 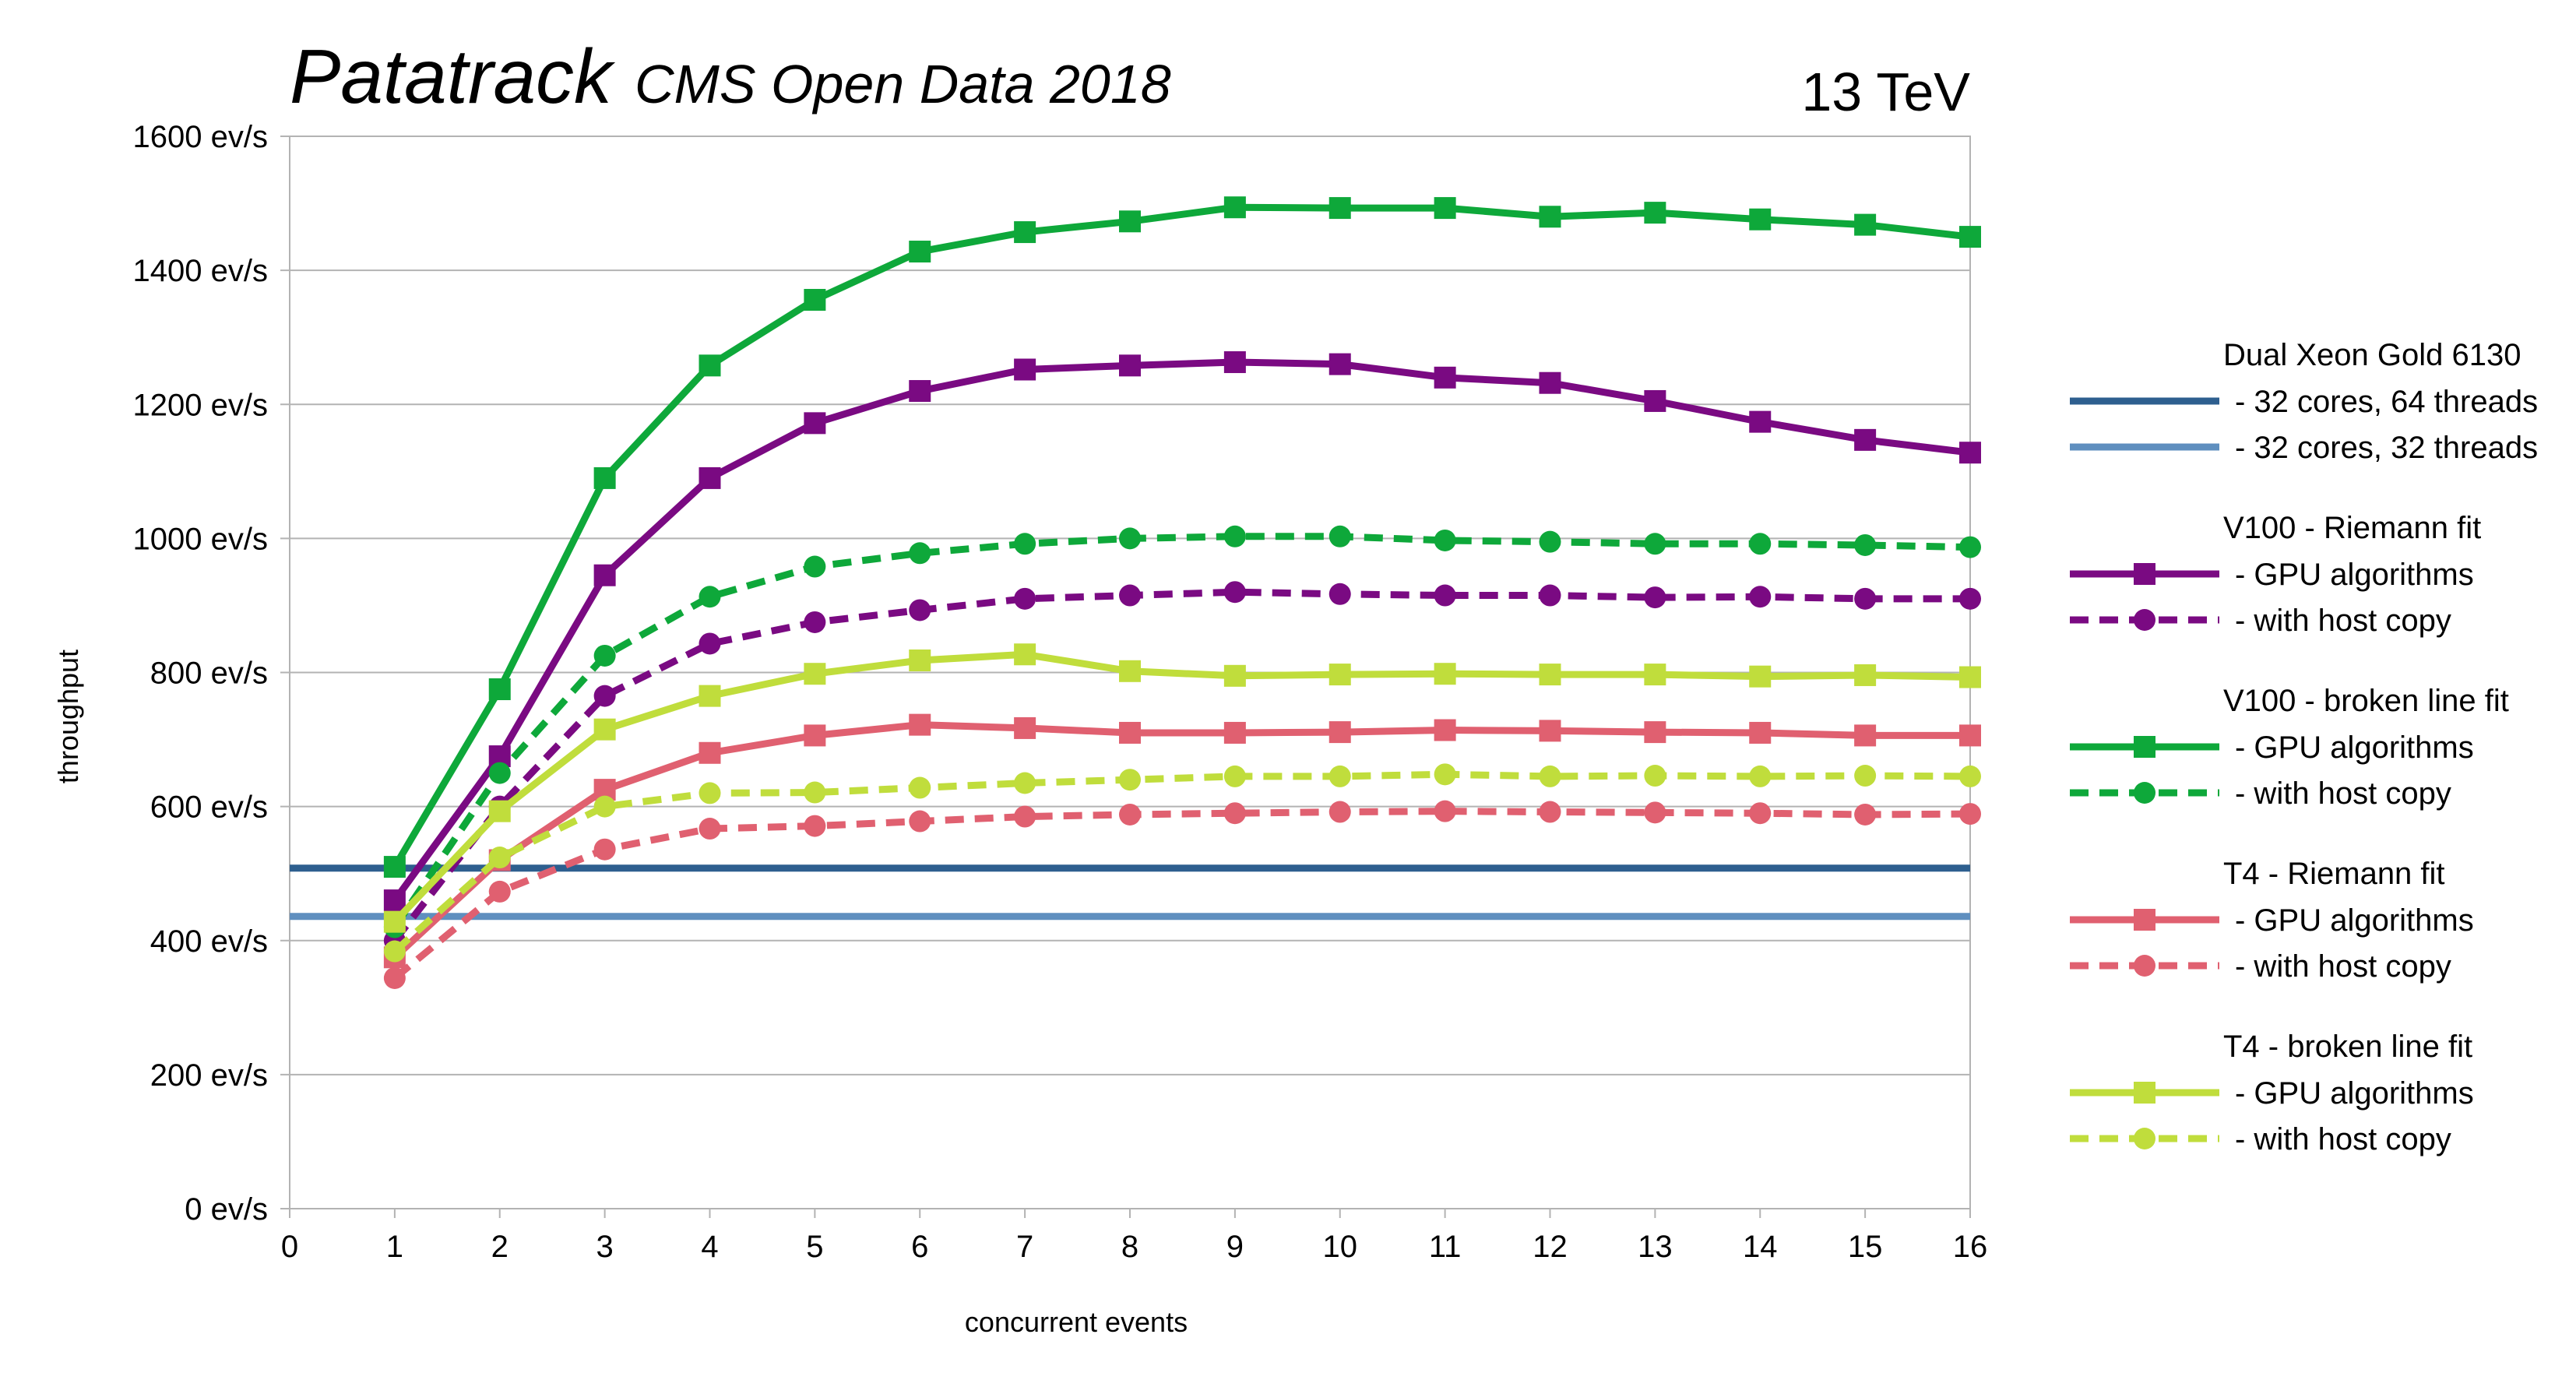 What do you see at coordinates (1550, 1247) in the screenshot?
I see `x-tick-label: 12` at bounding box center [1550, 1247].